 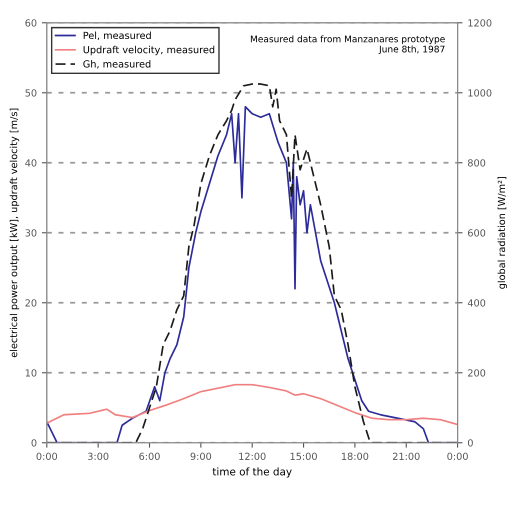 I want to click on annotation: Measured data from Manzanares prototype June 8th, 1987, so click(x=347, y=44).